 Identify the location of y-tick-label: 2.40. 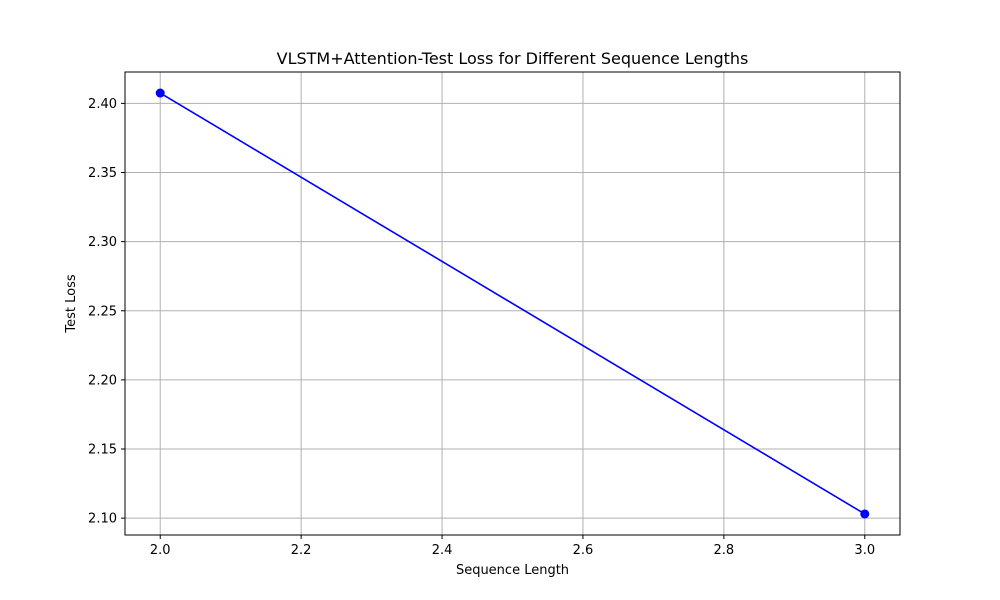
(102, 104).